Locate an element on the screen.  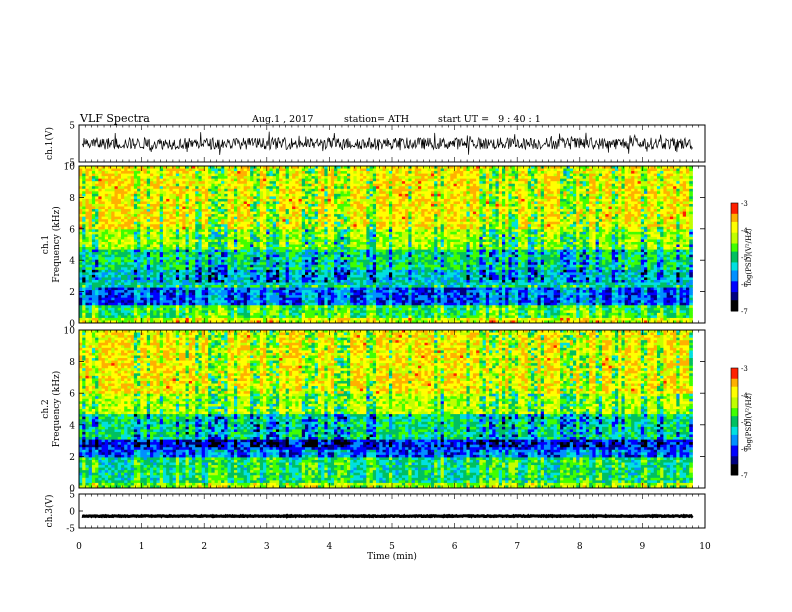
ch1-spectrogram-colorbar-tick: -3 is located at coordinates (744, 204).